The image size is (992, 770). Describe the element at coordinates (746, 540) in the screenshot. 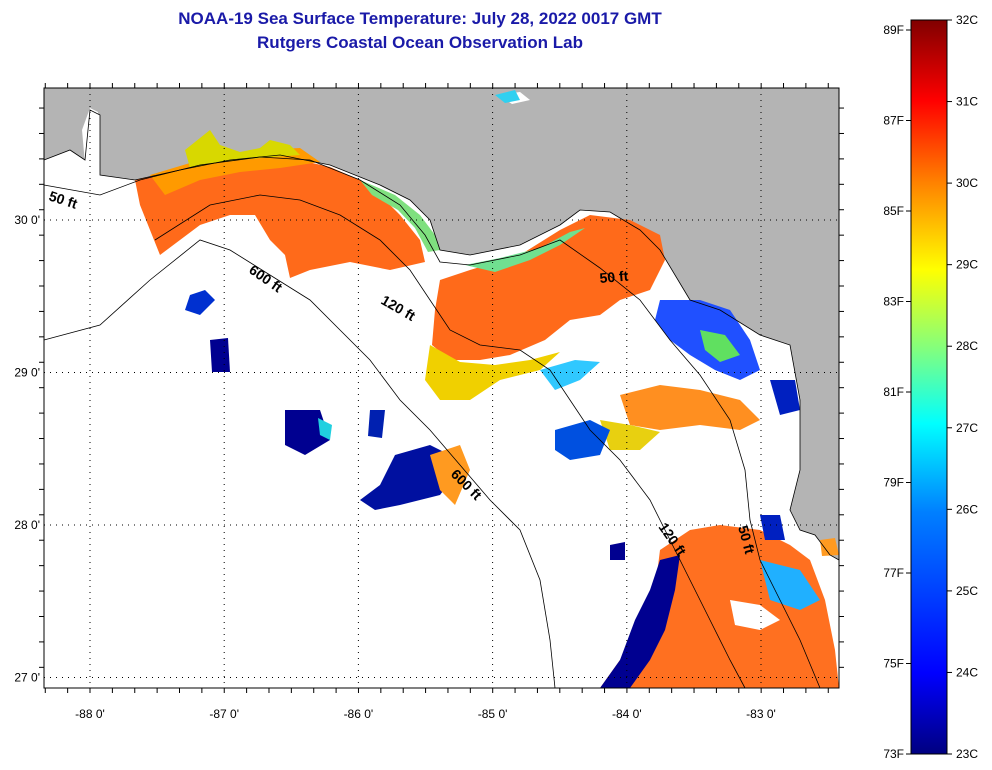

I see `contour-label-50ft-south: 50 ft` at that location.